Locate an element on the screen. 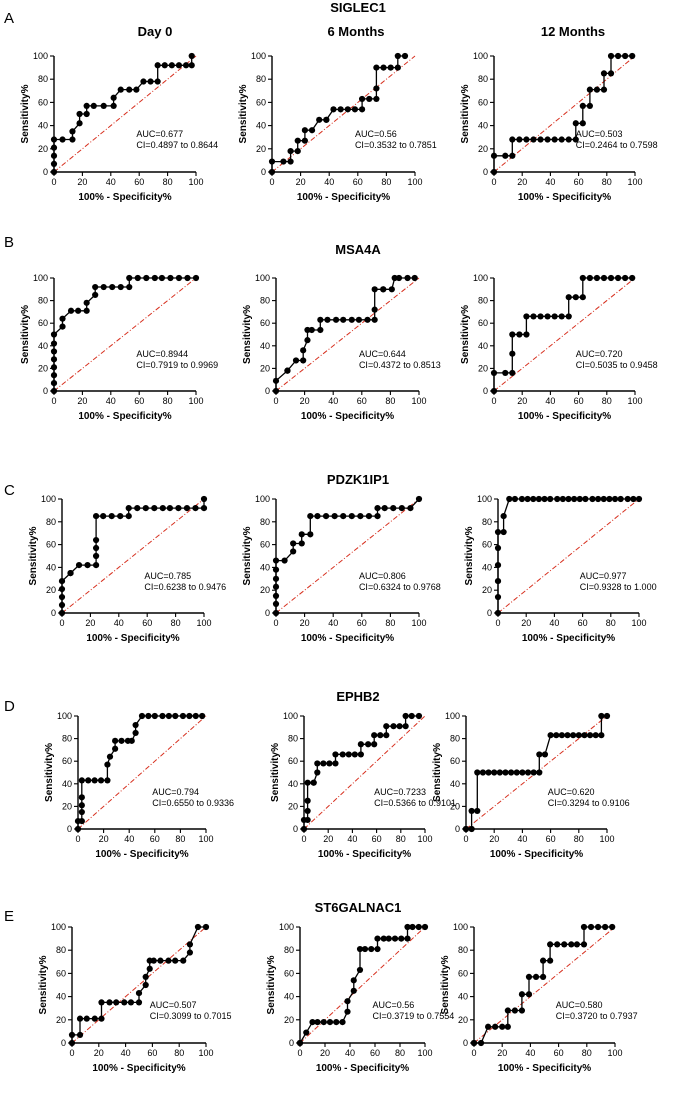  x-axis-title-msa4a-0: 100% - Specificity% is located at coordinates (124, 416).